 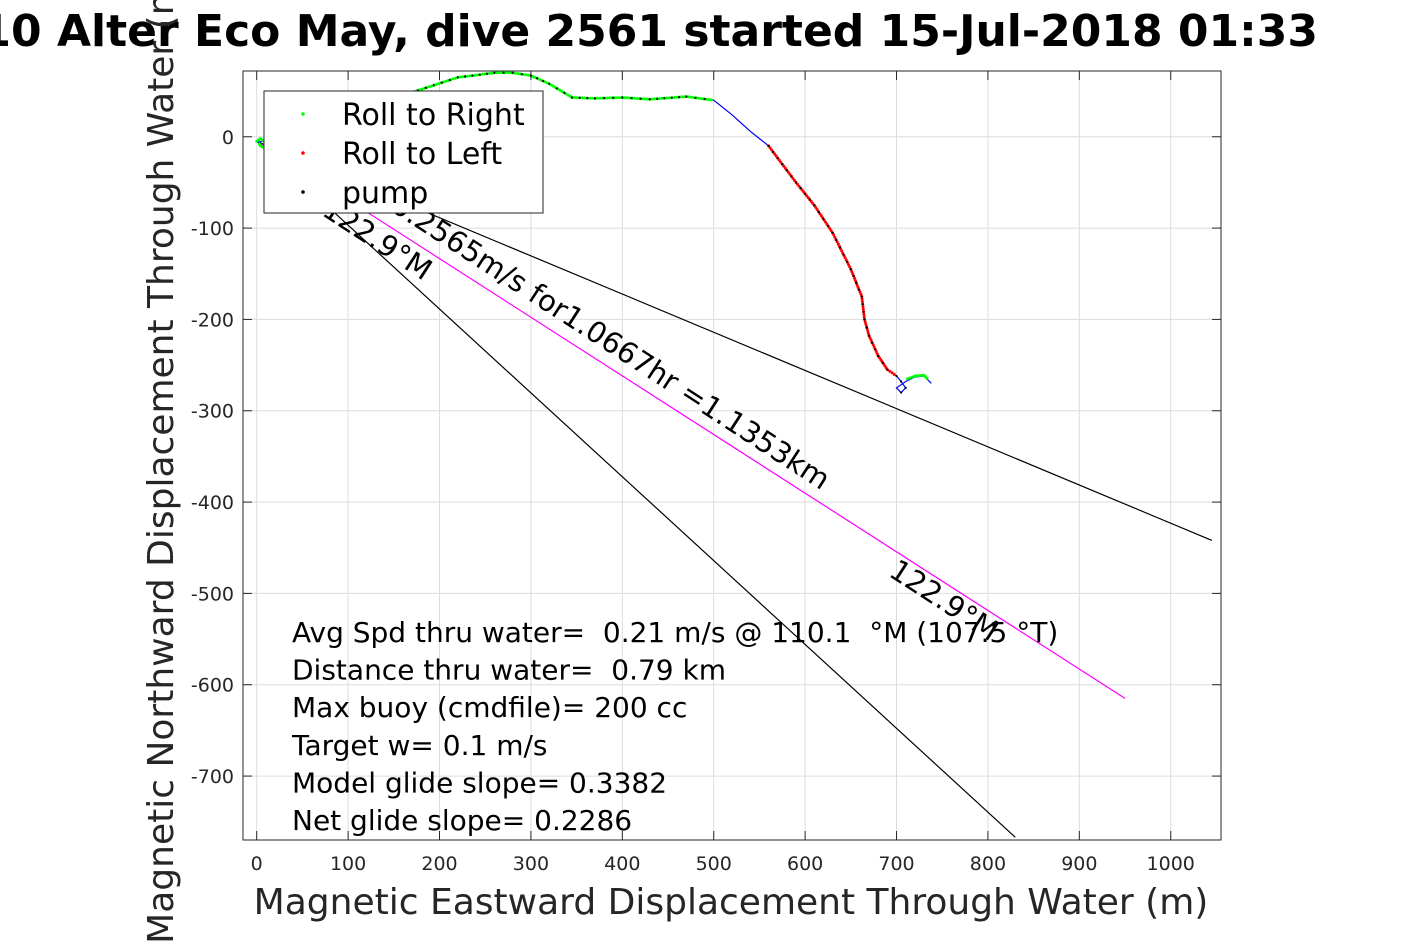 I want to click on x-tick-label: 700, so click(x=896, y=864).